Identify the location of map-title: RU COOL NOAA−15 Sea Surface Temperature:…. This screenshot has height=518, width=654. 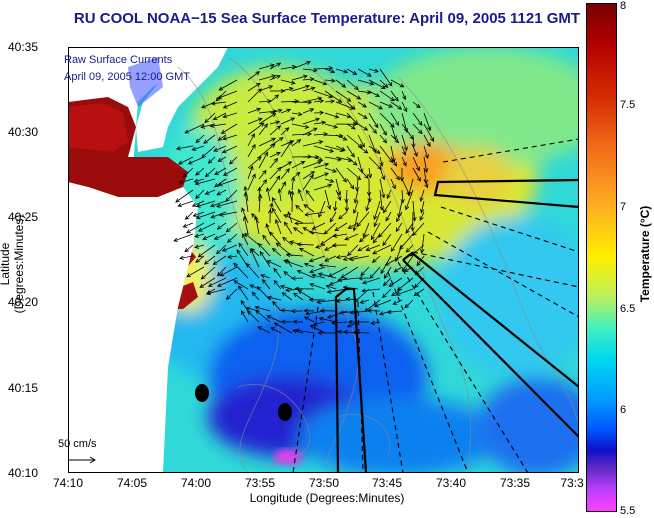
(327, 18).